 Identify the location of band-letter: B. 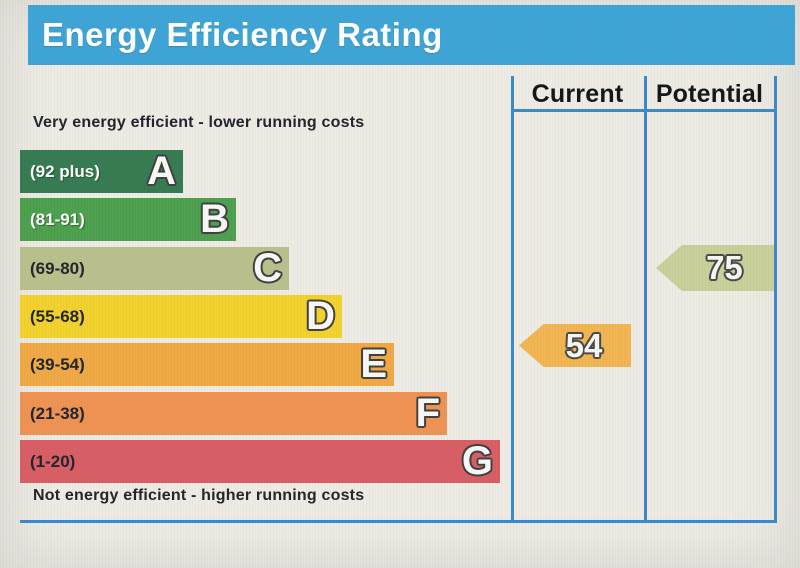
(214, 219).